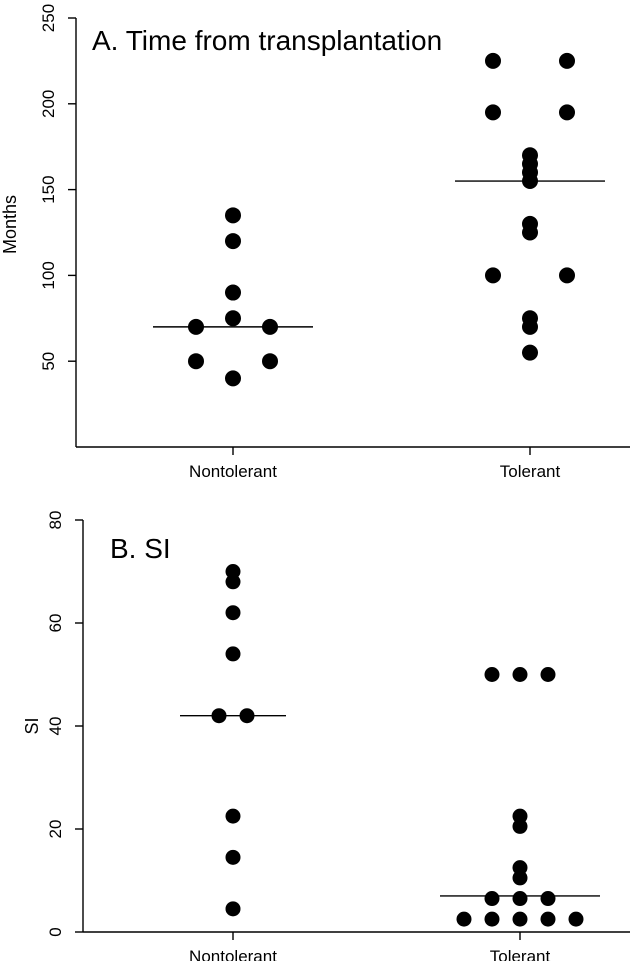  I want to click on y-tick-label: 250, so click(48, 18).